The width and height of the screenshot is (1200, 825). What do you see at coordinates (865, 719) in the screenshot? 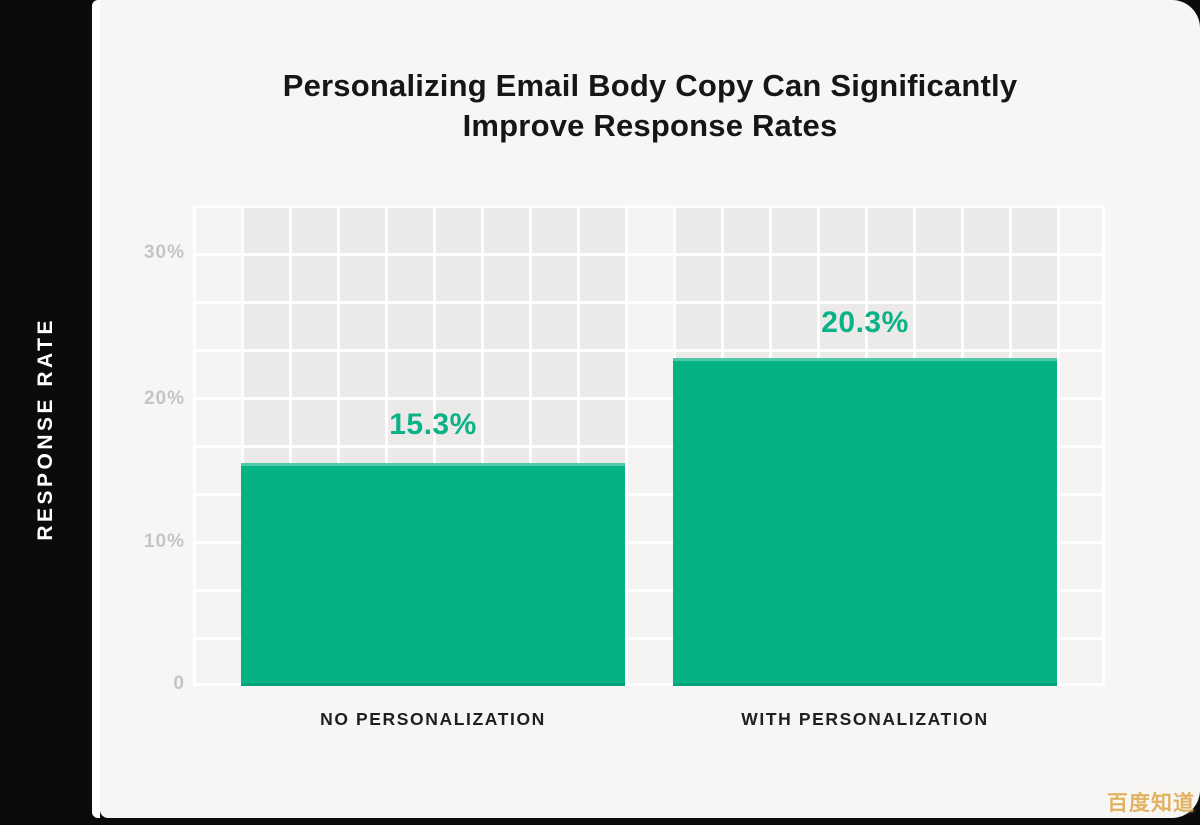
I see `category-label-with-personalization: WITH PERSONALIZATION` at bounding box center [865, 719].